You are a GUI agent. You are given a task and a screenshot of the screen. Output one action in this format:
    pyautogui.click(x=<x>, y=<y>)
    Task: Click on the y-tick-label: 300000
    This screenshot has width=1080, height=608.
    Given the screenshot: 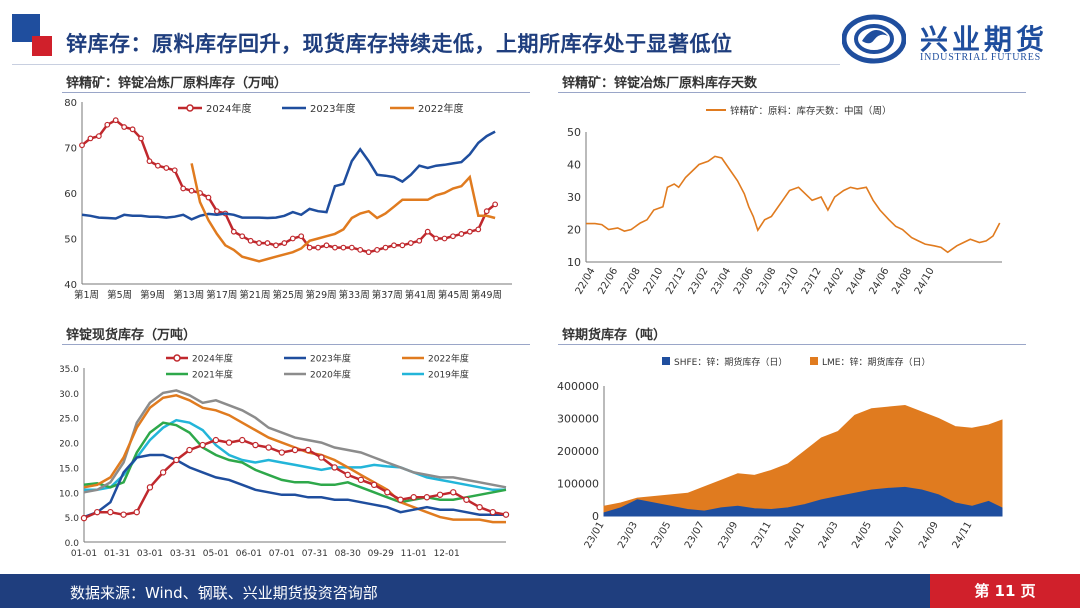 What is the action you would take?
    pyautogui.click(x=578, y=419)
    